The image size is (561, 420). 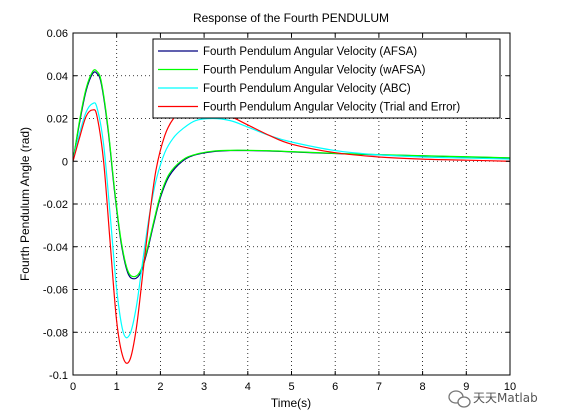 What do you see at coordinates (57, 120) in the screenshot?
I see `y-tick-label: 0.02` at bounding box center [57, 120].